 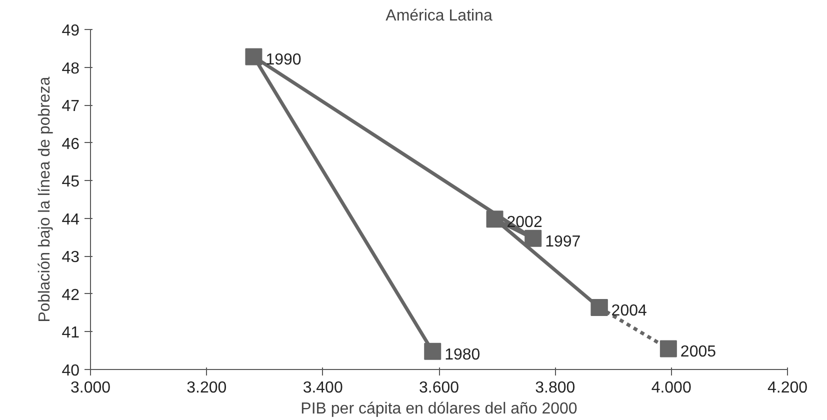 What do you see at coordinates (71, 31) in the screenshot?
I see `y-tick-label: 49` at bounding box center [71, 31].